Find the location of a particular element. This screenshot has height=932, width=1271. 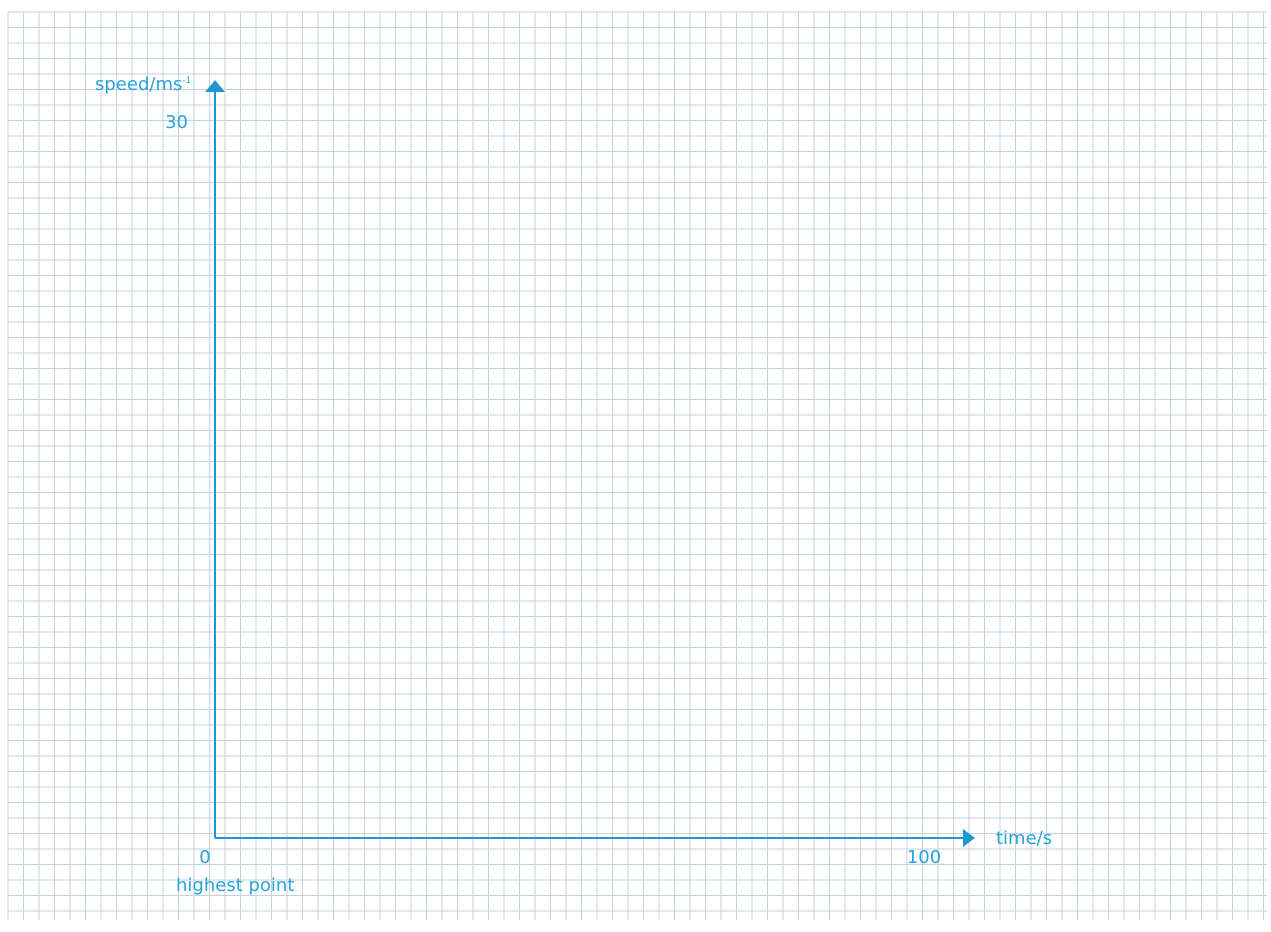

y-axis-label: speed/ms-1 is located at coordinates (143, 84).